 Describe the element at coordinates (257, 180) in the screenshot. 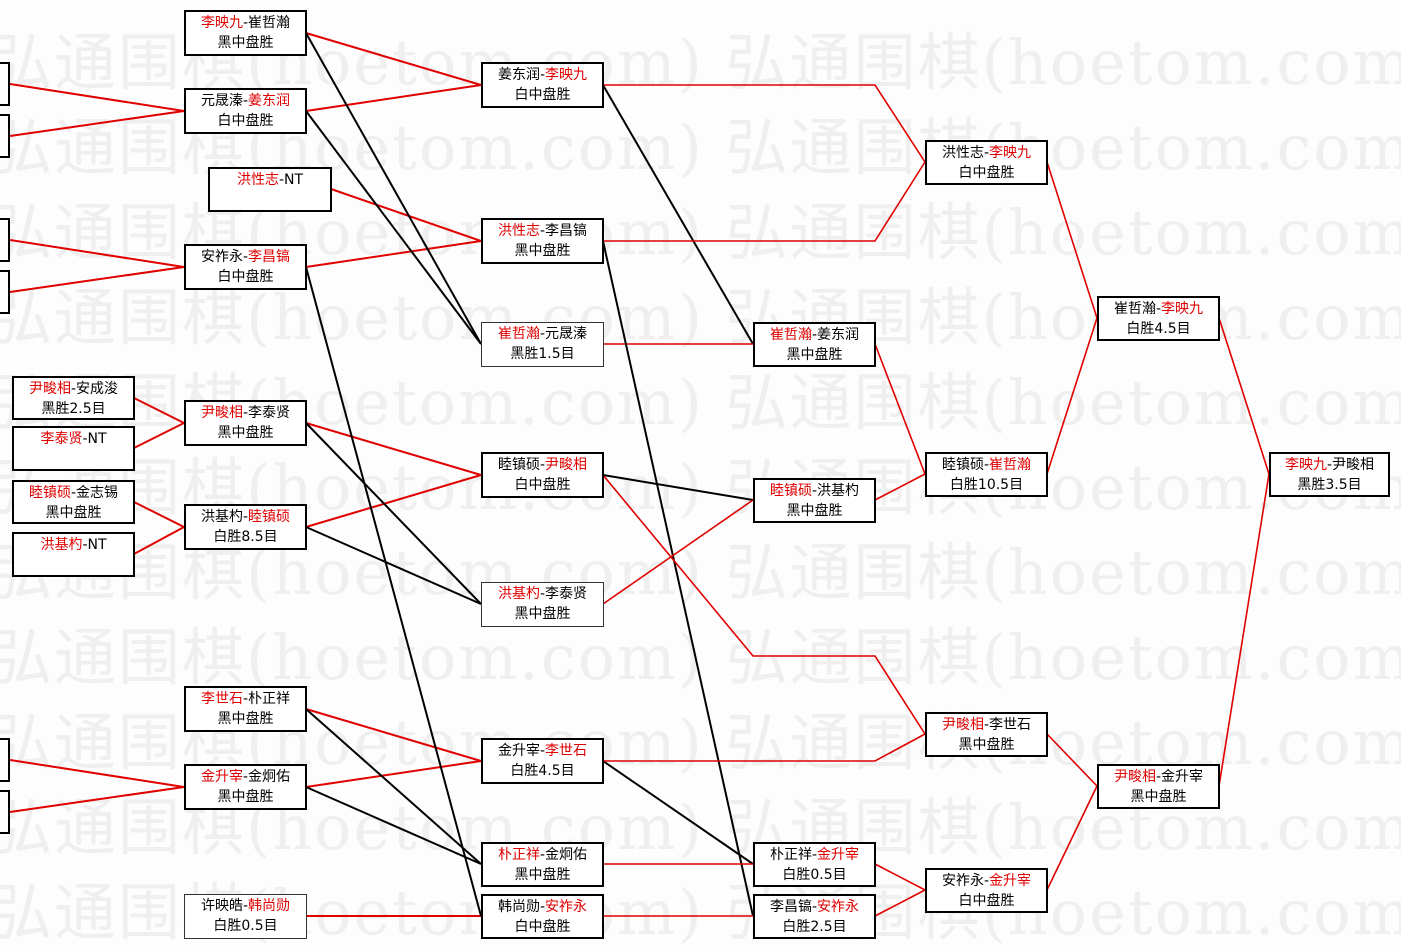

I see `winner-name: 洪性志` at that location.